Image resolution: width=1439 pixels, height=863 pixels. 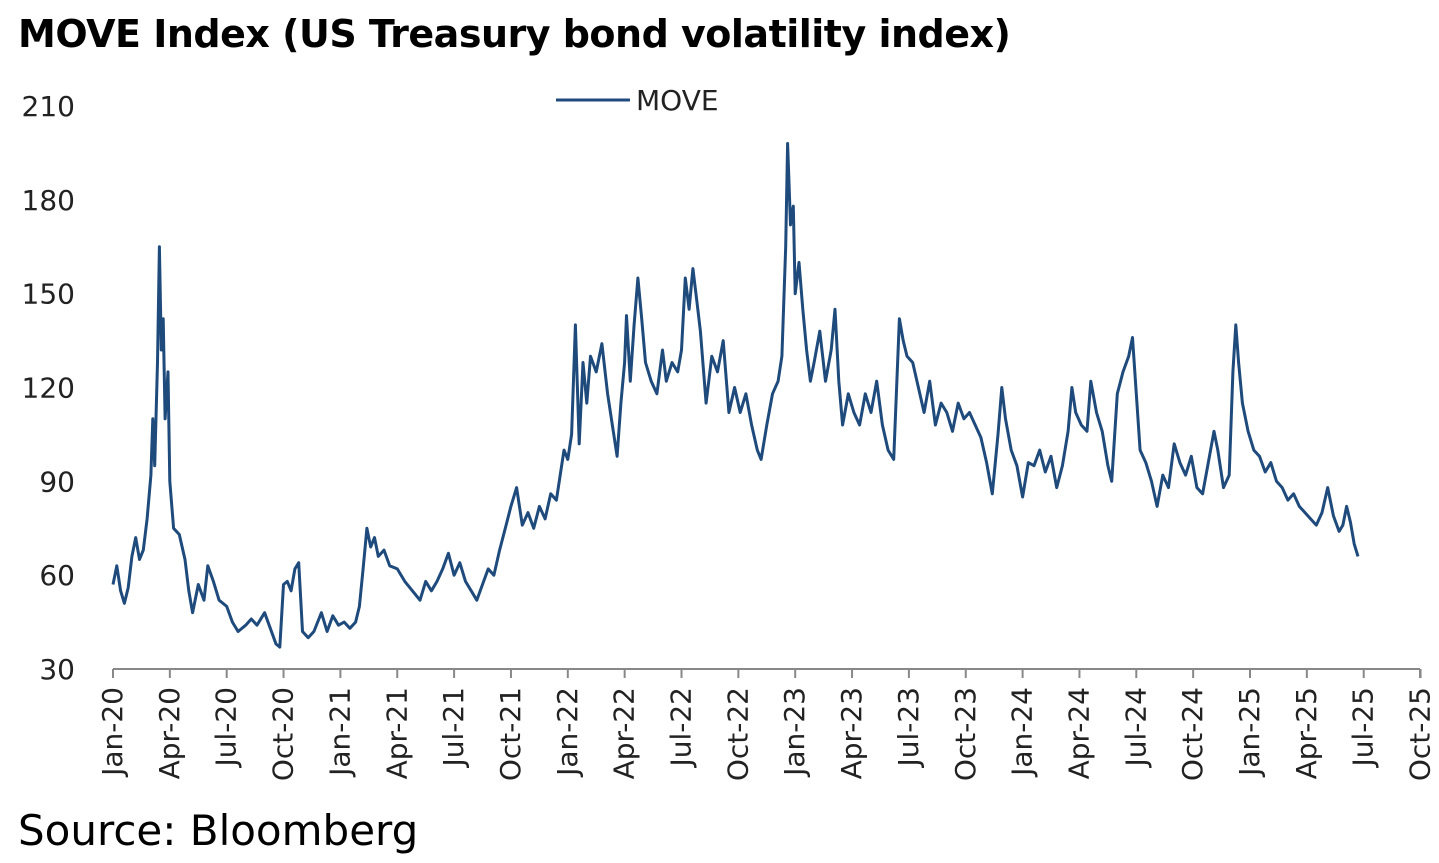 What do you see at coordinates (1022, 732) in the screenshot?
I see `x-tick-label: Jan-24` at bounding box center [1022, 732].